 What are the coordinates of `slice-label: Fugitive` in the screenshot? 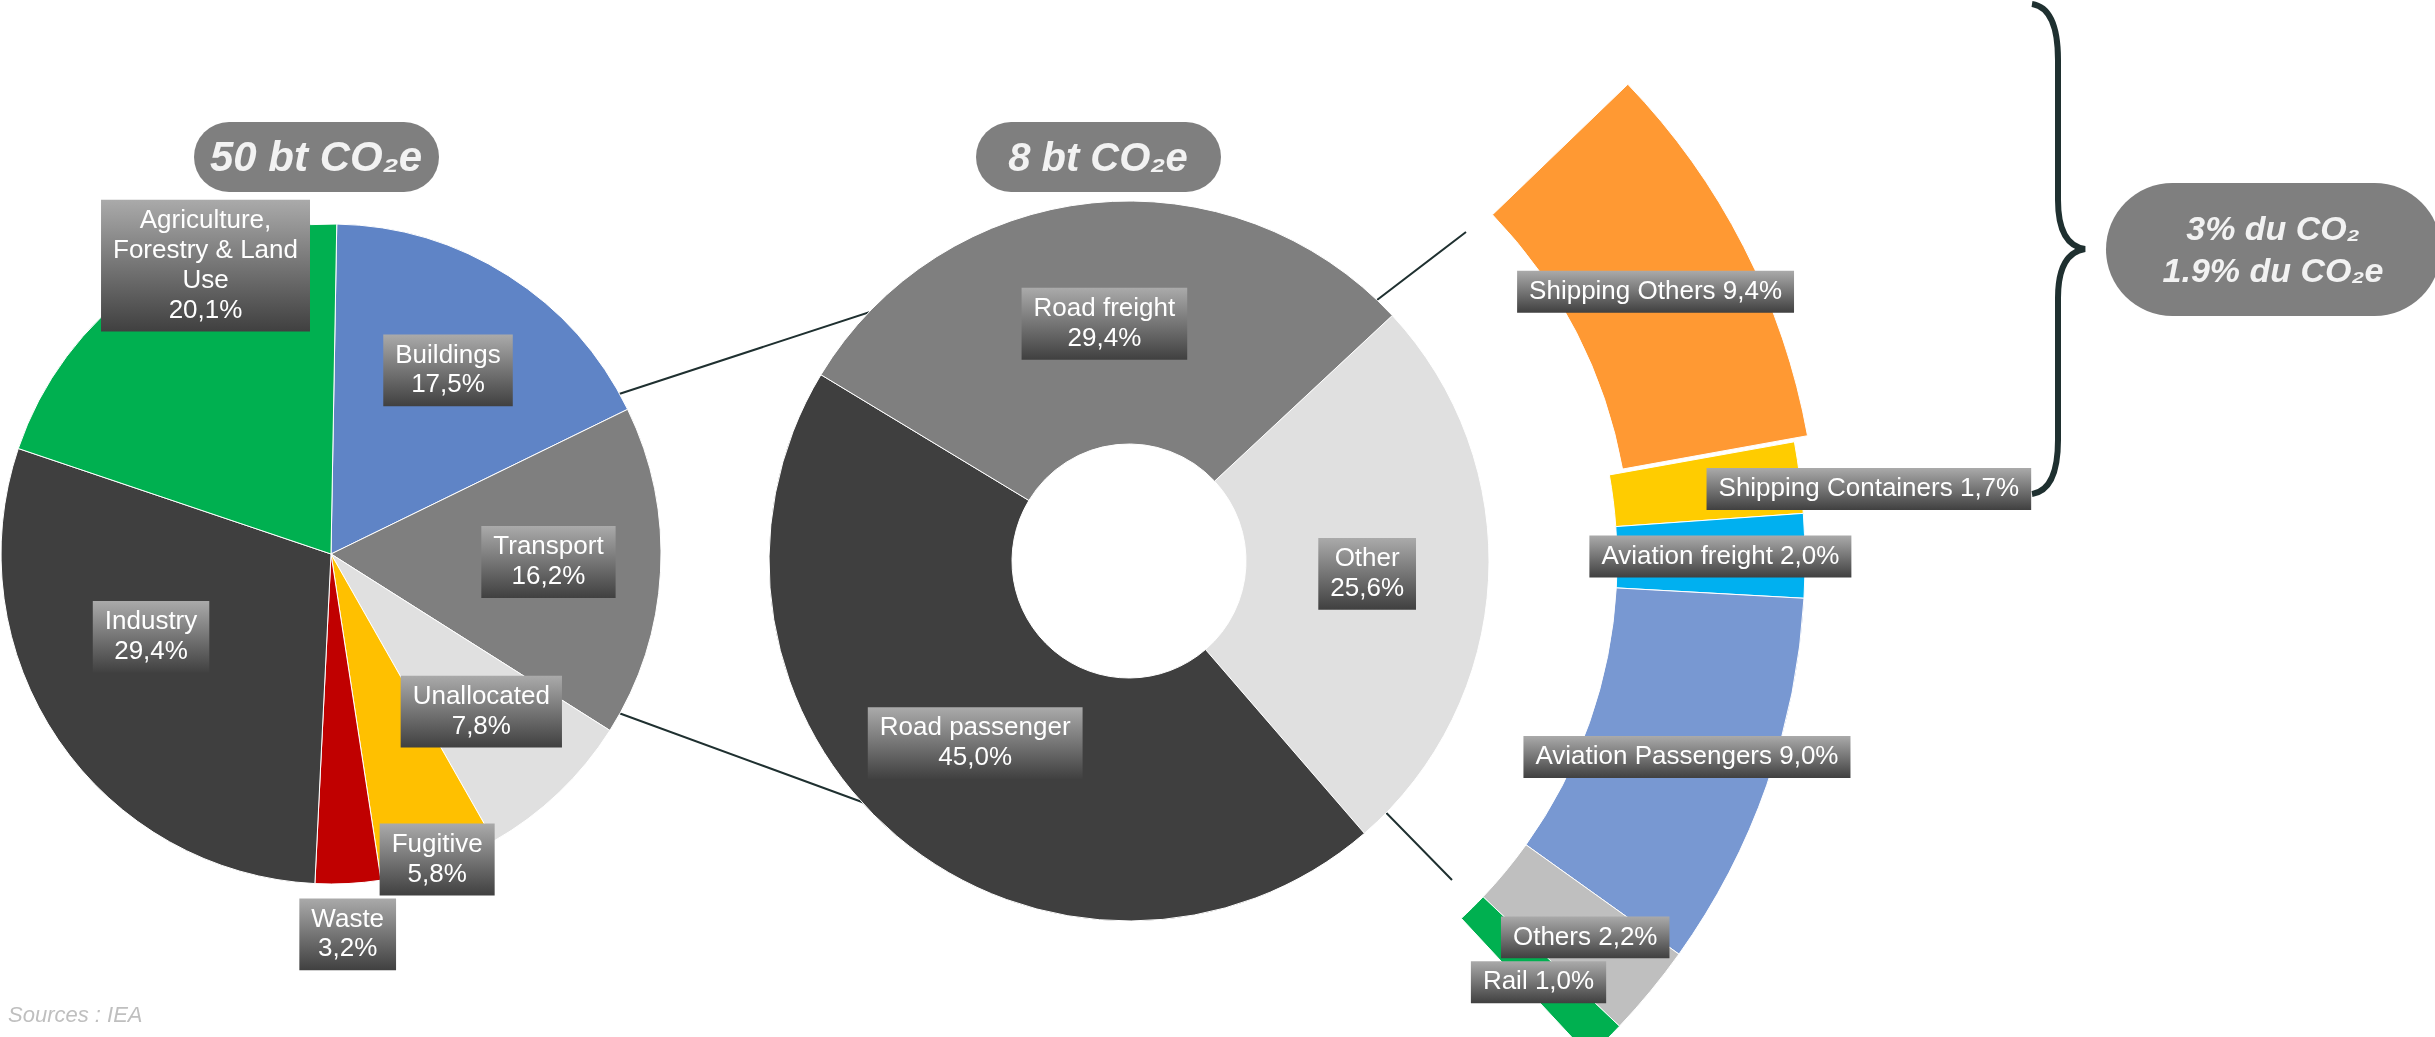 It's located at (437, 842).